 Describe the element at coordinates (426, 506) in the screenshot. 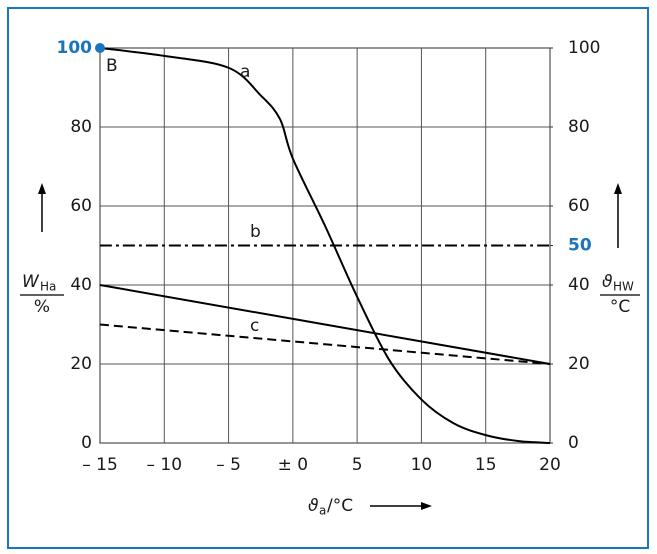

I see `x-arrow-head` at that location.